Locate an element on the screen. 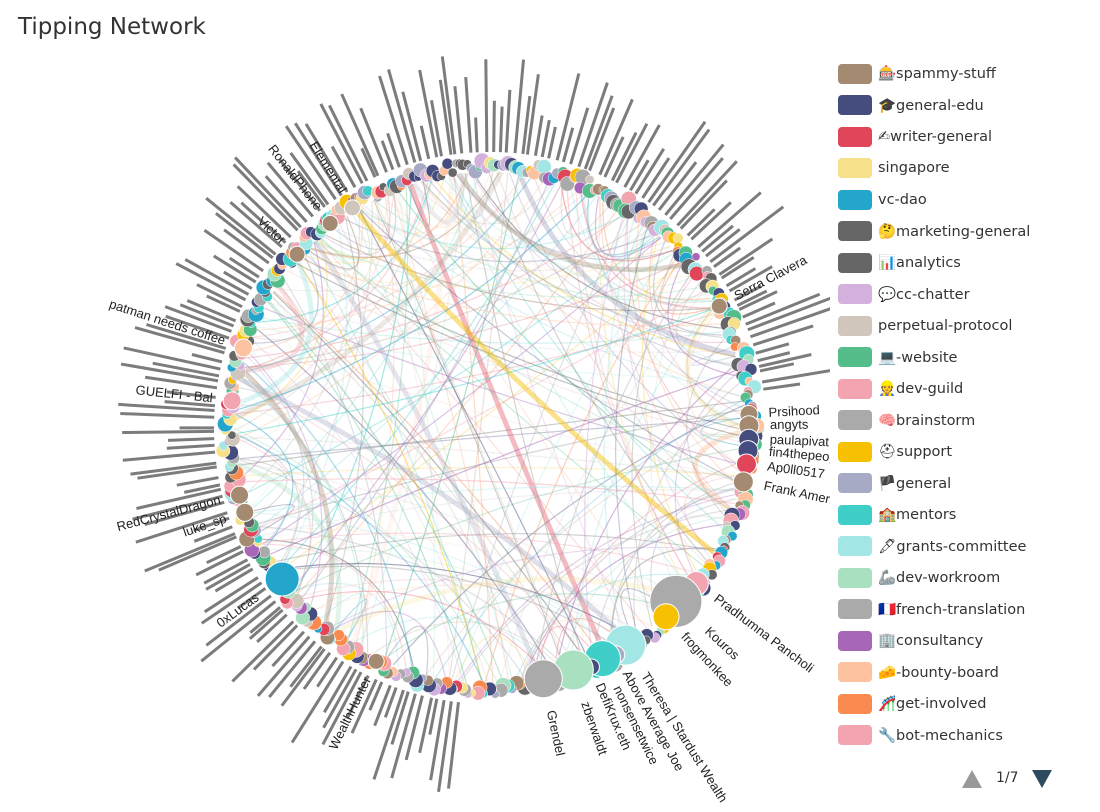 This screenshot has width=1100, height=812. legend-item: 🦾dev-workroom is located at coordinates (963, 578).